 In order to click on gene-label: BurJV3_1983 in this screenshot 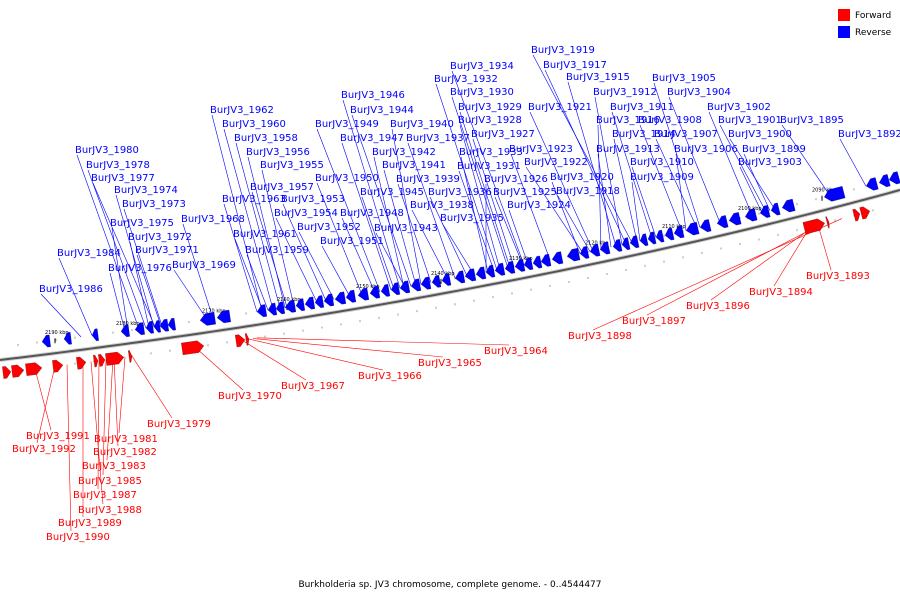, I will do `click(114, 466)`.